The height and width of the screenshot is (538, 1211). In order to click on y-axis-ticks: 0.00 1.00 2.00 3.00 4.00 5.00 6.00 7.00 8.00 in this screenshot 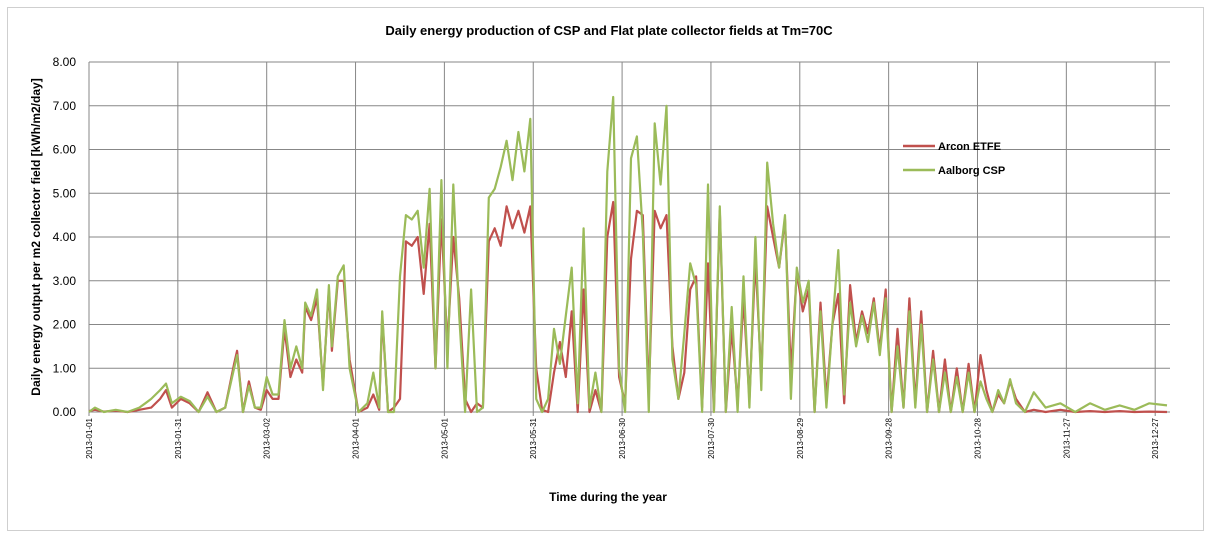, I will do `click(65, 237)`.